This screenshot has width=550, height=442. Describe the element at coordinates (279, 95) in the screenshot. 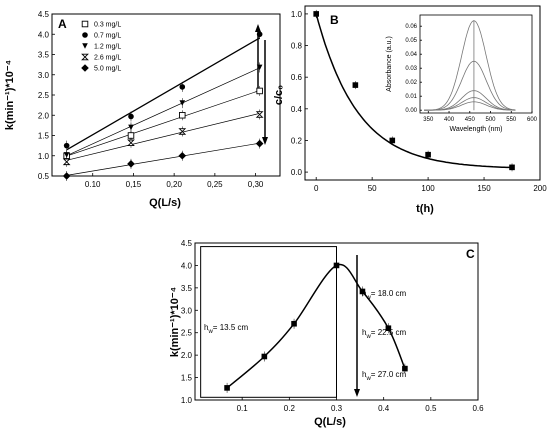

I see `panel-b-ylabel: c/c₀` at that location.